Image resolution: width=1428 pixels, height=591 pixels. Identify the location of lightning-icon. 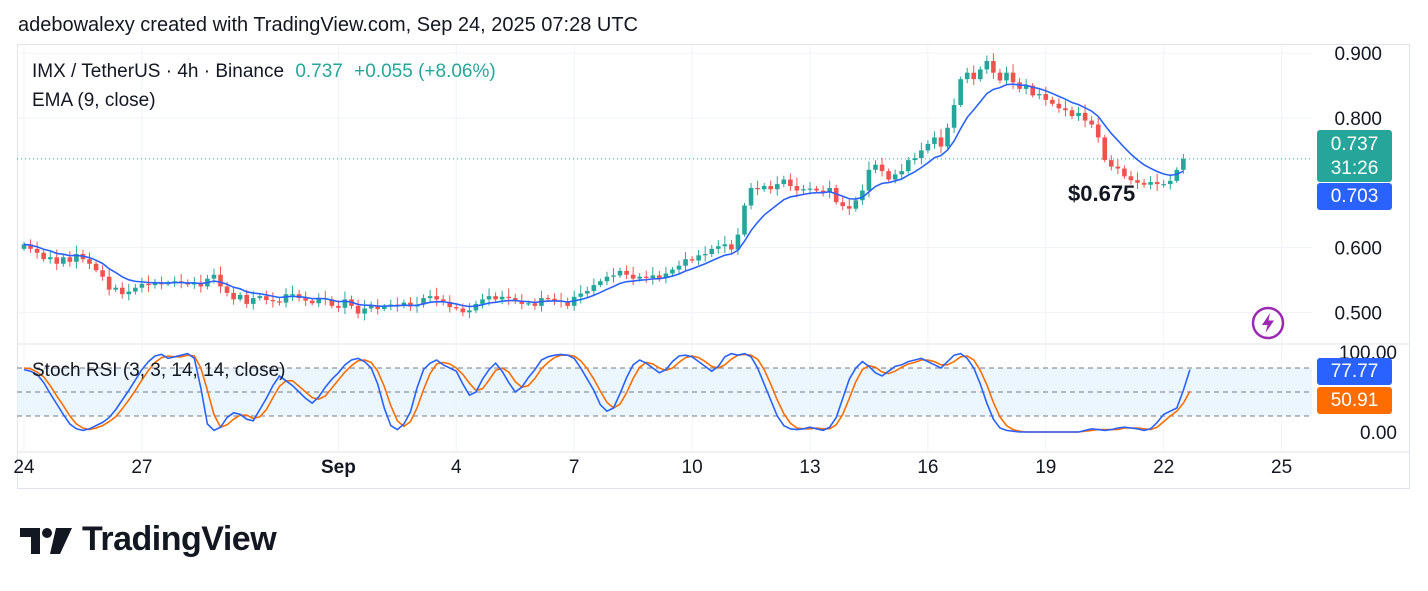
(1268, 323).